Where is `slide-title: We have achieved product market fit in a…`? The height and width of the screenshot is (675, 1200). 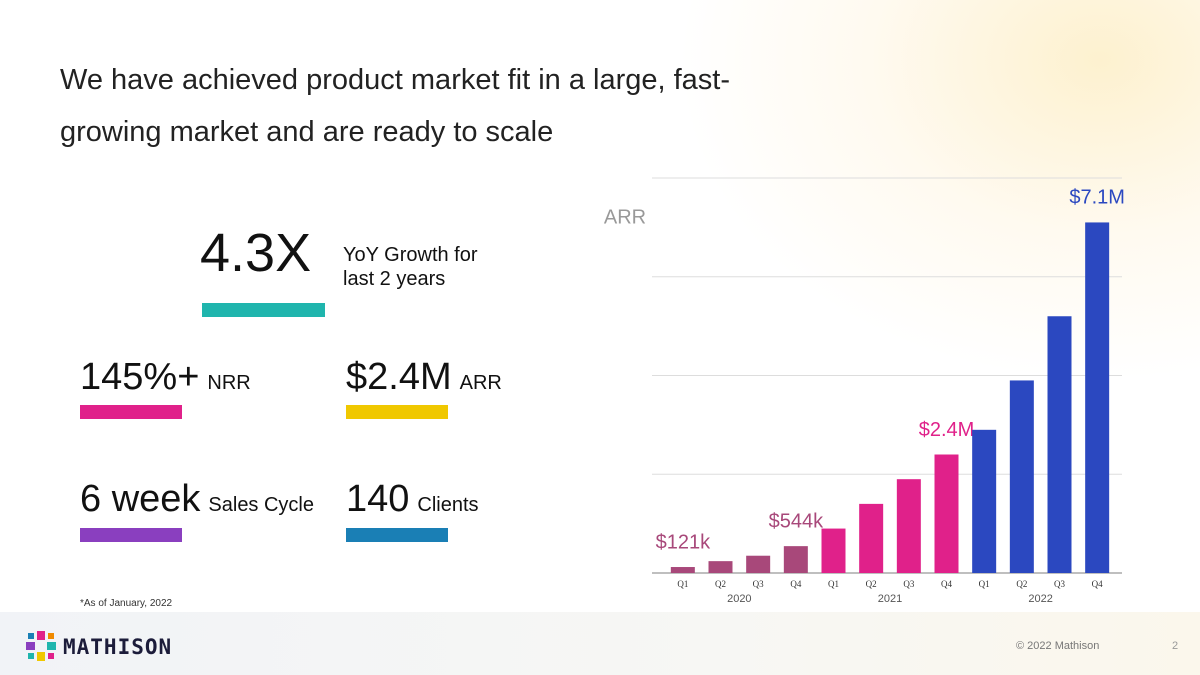 slide-title: We have achieved product market fit in a… is located at coordinates (395, 106).